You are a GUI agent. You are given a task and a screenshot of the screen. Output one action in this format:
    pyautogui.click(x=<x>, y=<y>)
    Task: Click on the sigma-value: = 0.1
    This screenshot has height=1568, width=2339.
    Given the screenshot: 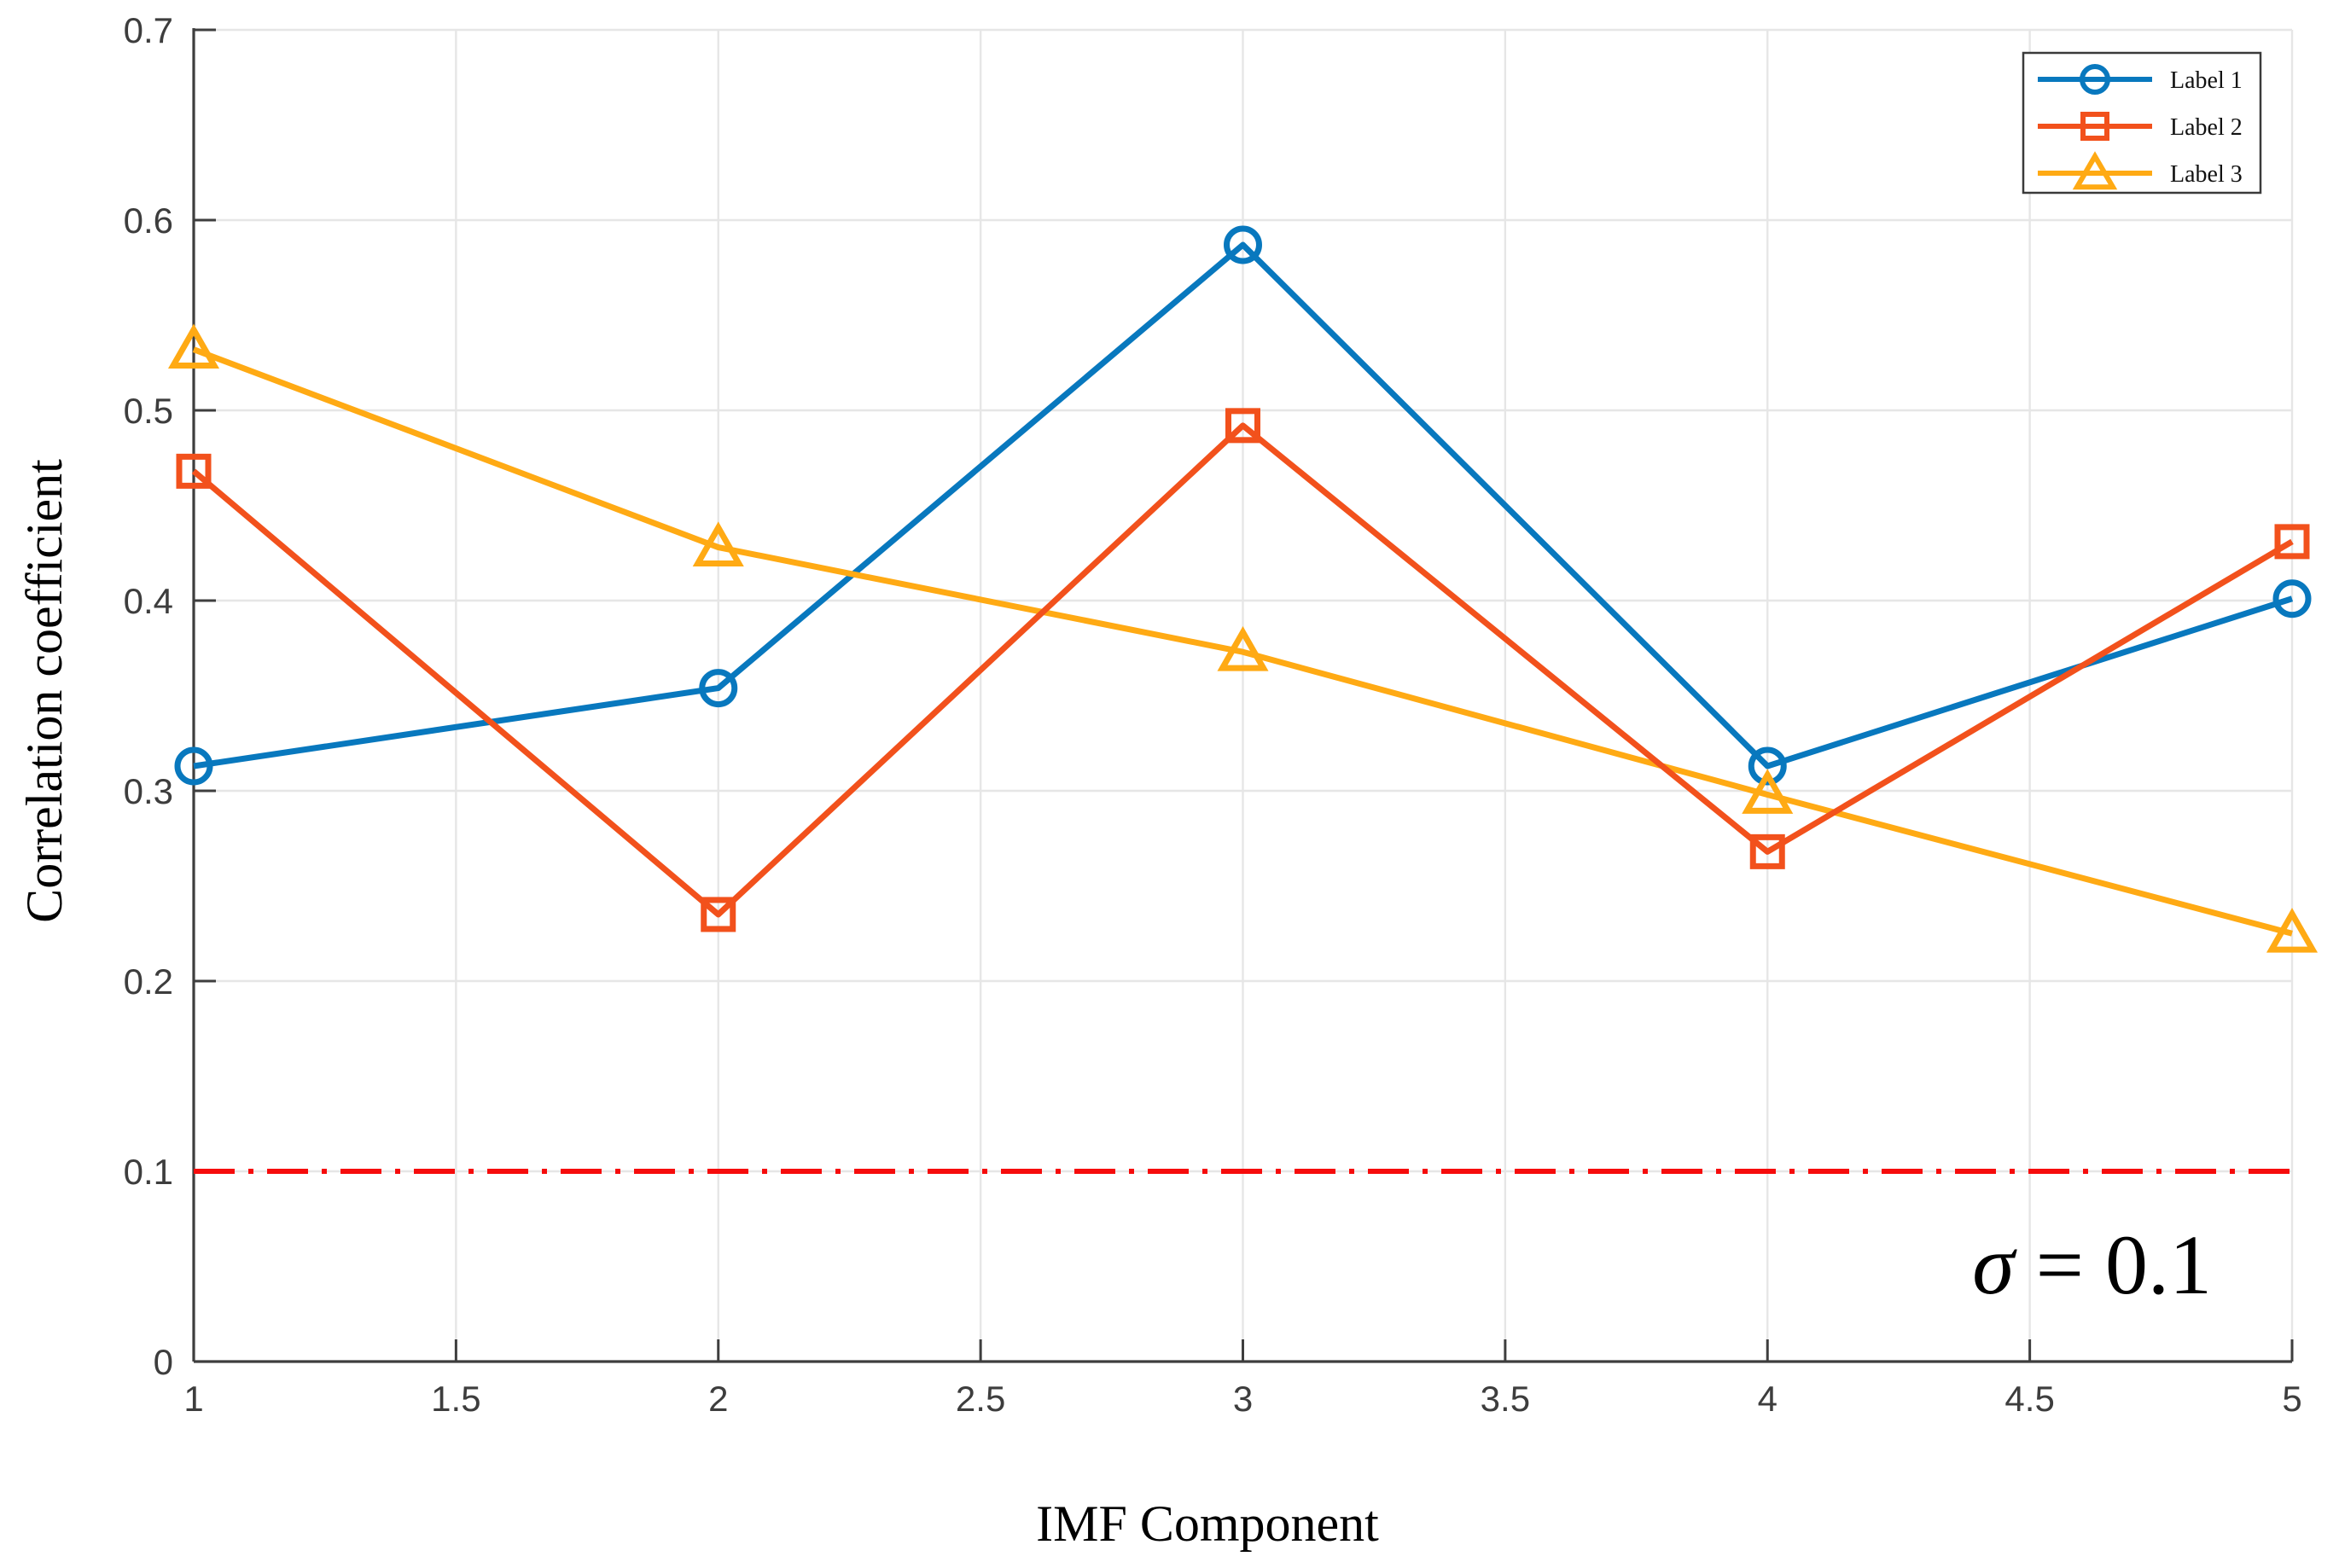 What is the action you would take?
    pyautogui.click(x=2113, y=1264)
    